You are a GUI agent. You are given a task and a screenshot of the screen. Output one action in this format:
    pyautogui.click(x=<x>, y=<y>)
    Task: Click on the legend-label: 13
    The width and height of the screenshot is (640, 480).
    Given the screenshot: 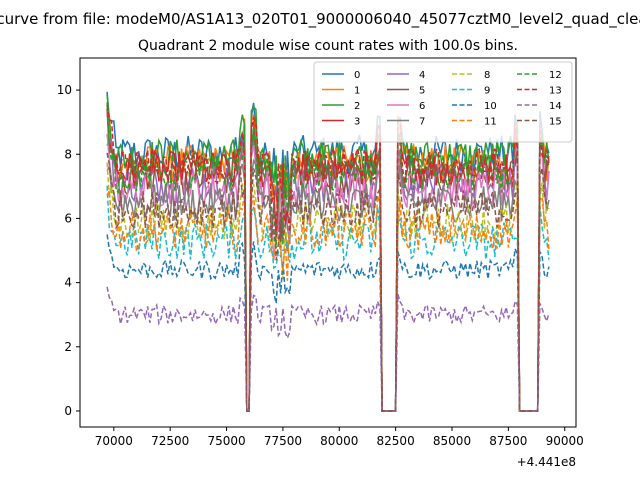 What is the action you would take?
    pyautogui.click(x=555, y=91)
    